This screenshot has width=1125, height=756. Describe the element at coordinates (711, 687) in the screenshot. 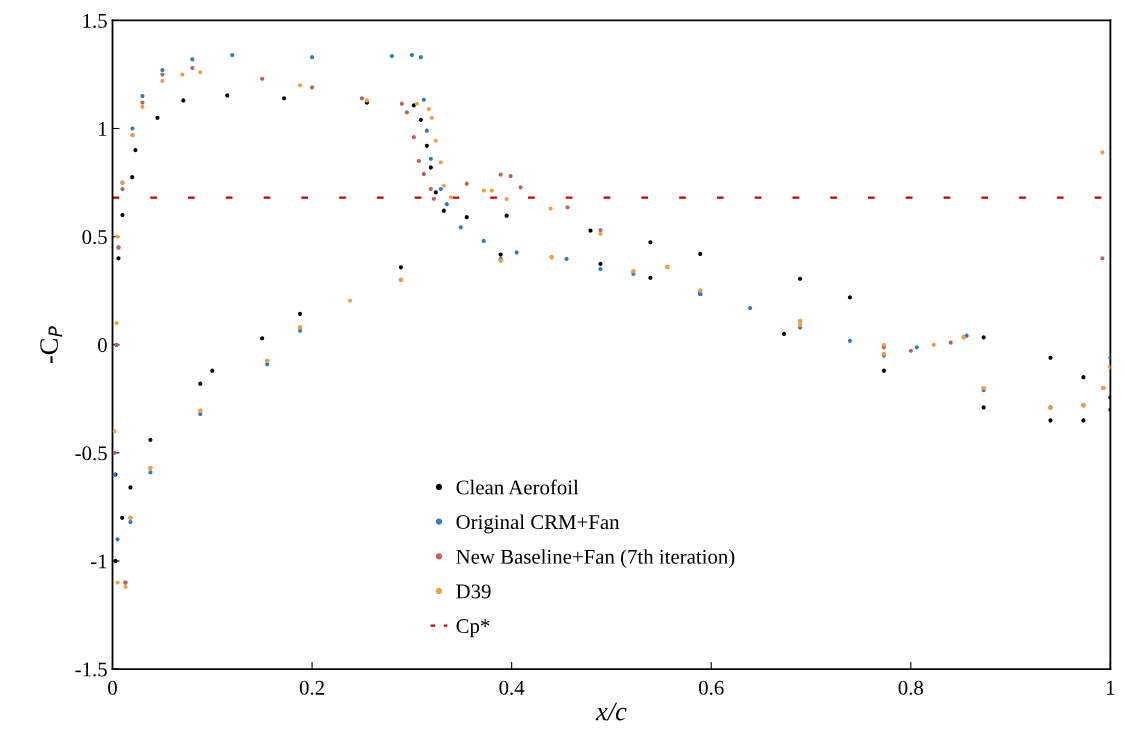

I see `x-tick-label: 0.6` at that location.